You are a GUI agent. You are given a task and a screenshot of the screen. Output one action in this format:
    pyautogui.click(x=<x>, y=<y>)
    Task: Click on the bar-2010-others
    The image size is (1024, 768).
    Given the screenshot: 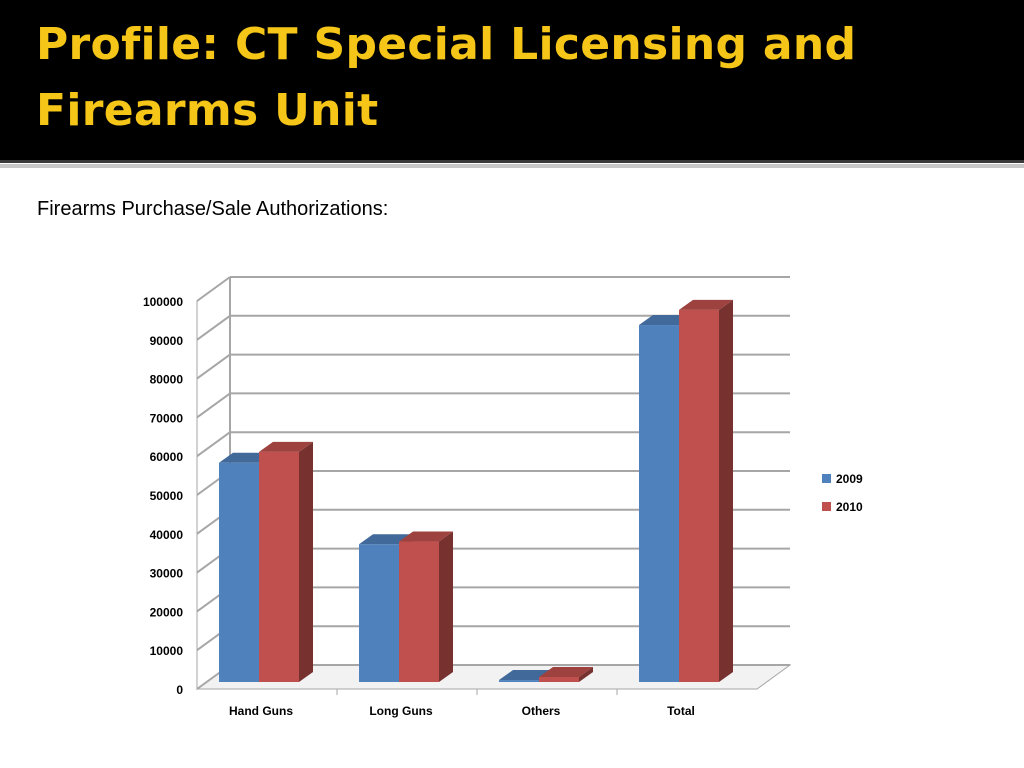 What is the action you would take?
    pyautogui.click(x=566, y=674)
    